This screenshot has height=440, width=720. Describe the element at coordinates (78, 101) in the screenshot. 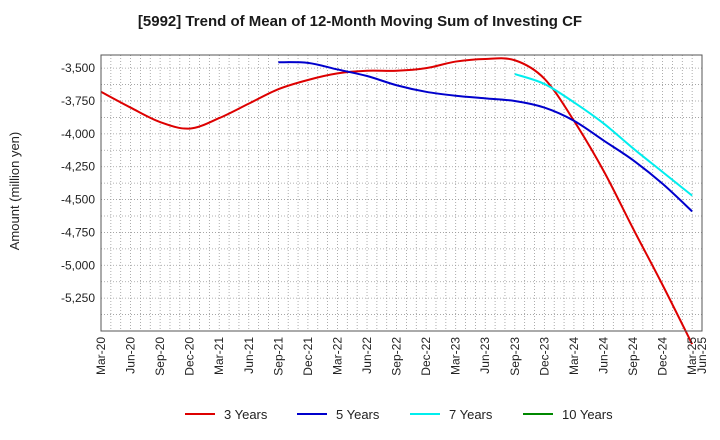

I see `y-tick-label: -3,750` at that location.